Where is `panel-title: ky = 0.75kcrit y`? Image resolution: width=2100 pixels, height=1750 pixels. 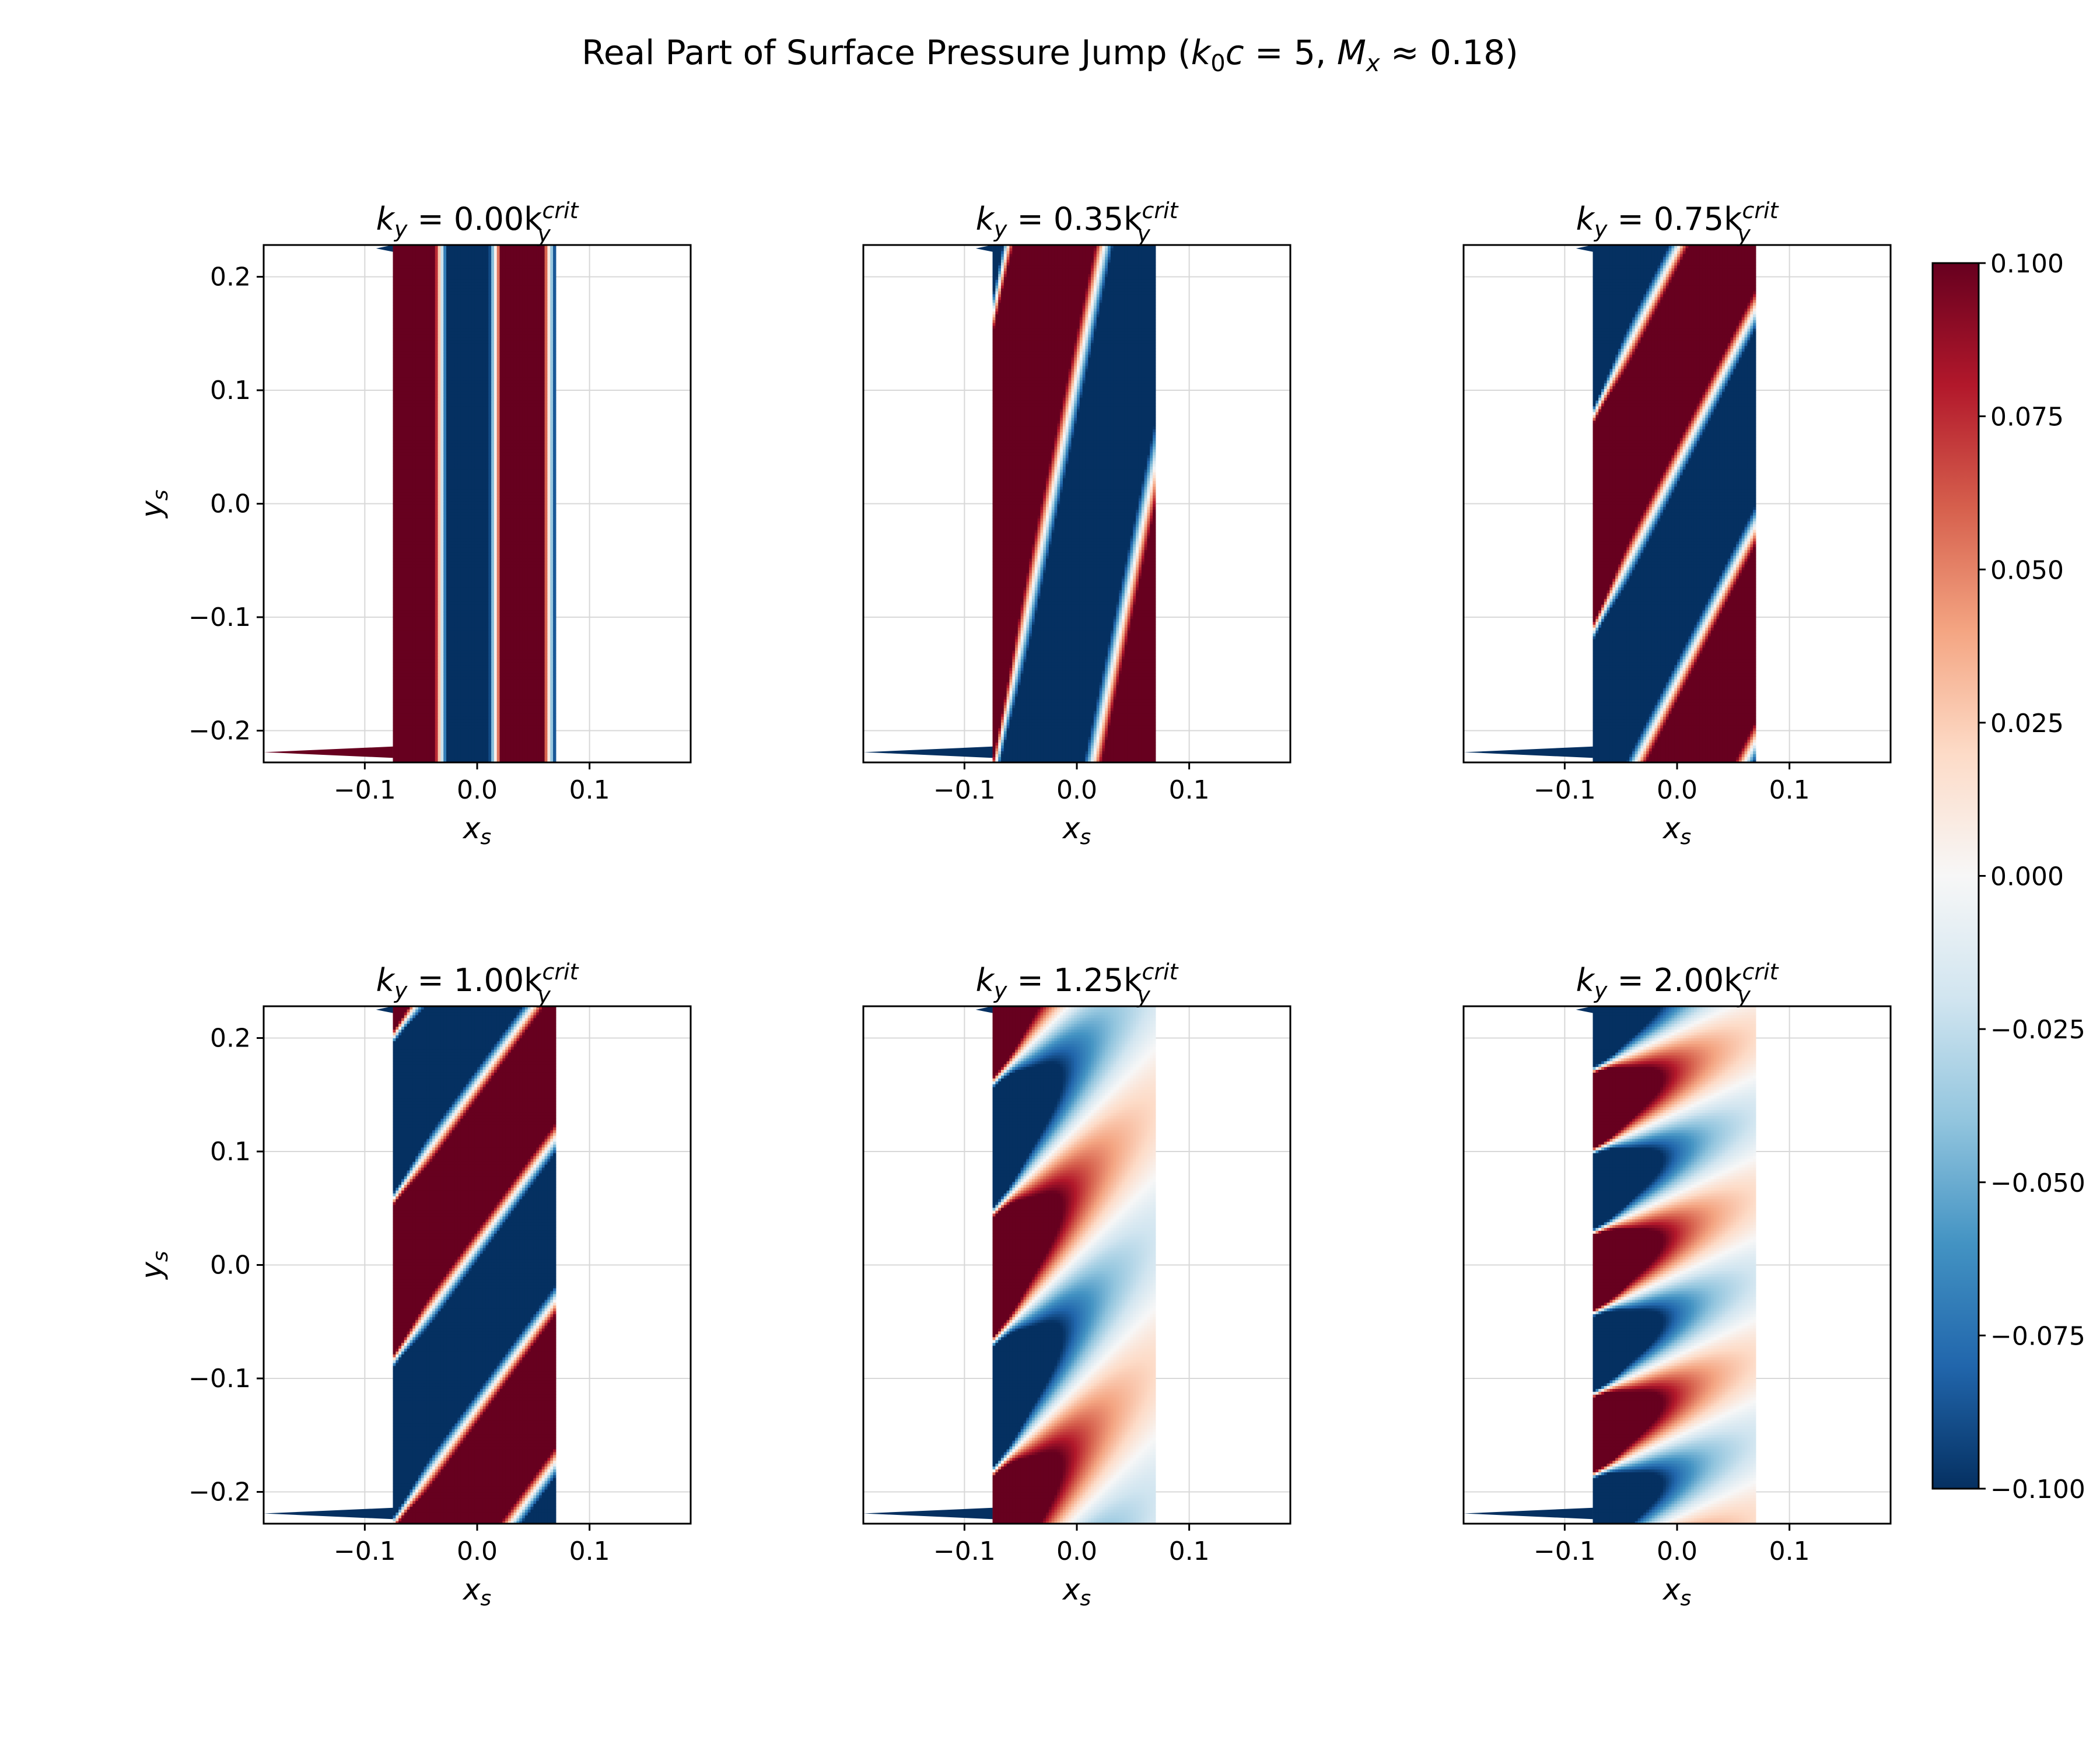 panel-title: ky = 0.75kcrit y is located at coordinates (1678, 222).